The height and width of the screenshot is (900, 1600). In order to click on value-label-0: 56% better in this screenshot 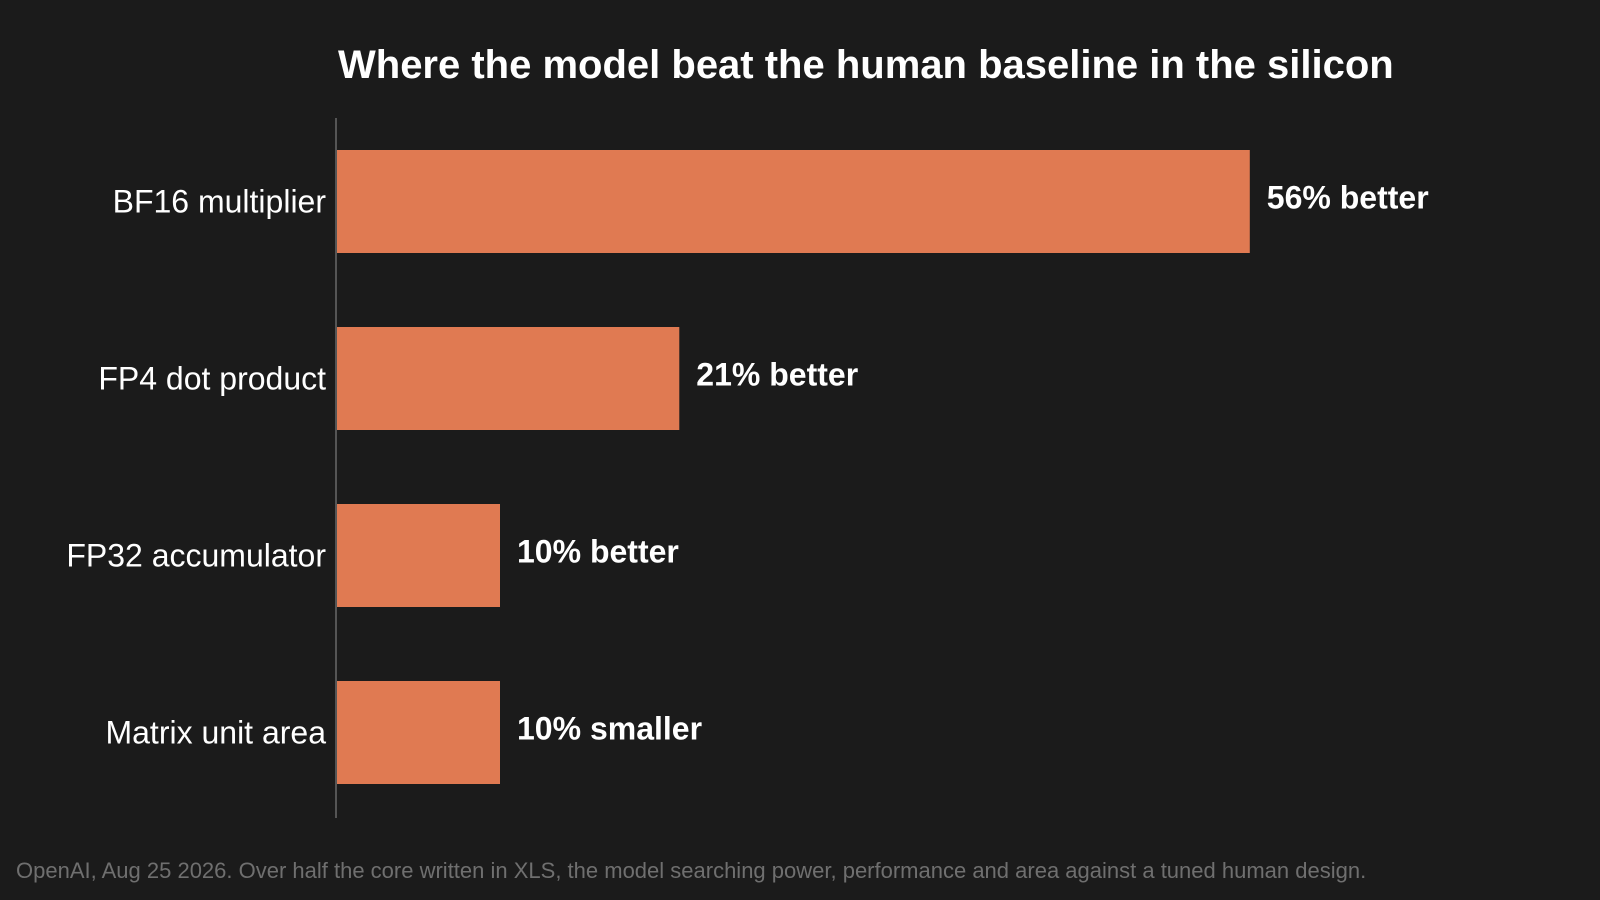, I will do `click(1348, 198)`.